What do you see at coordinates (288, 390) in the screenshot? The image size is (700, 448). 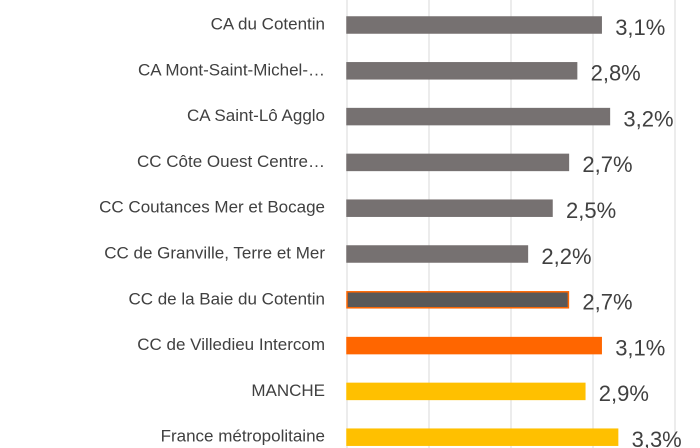 I see `category-label: MANCHE` at bounding box center [288, 390].